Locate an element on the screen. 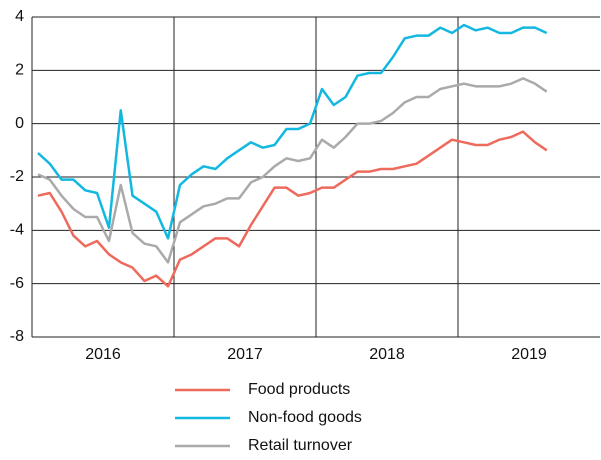 The width and height of the screenshot is (601, 460). legend-label: Food products is located at coordinates (299, 389).